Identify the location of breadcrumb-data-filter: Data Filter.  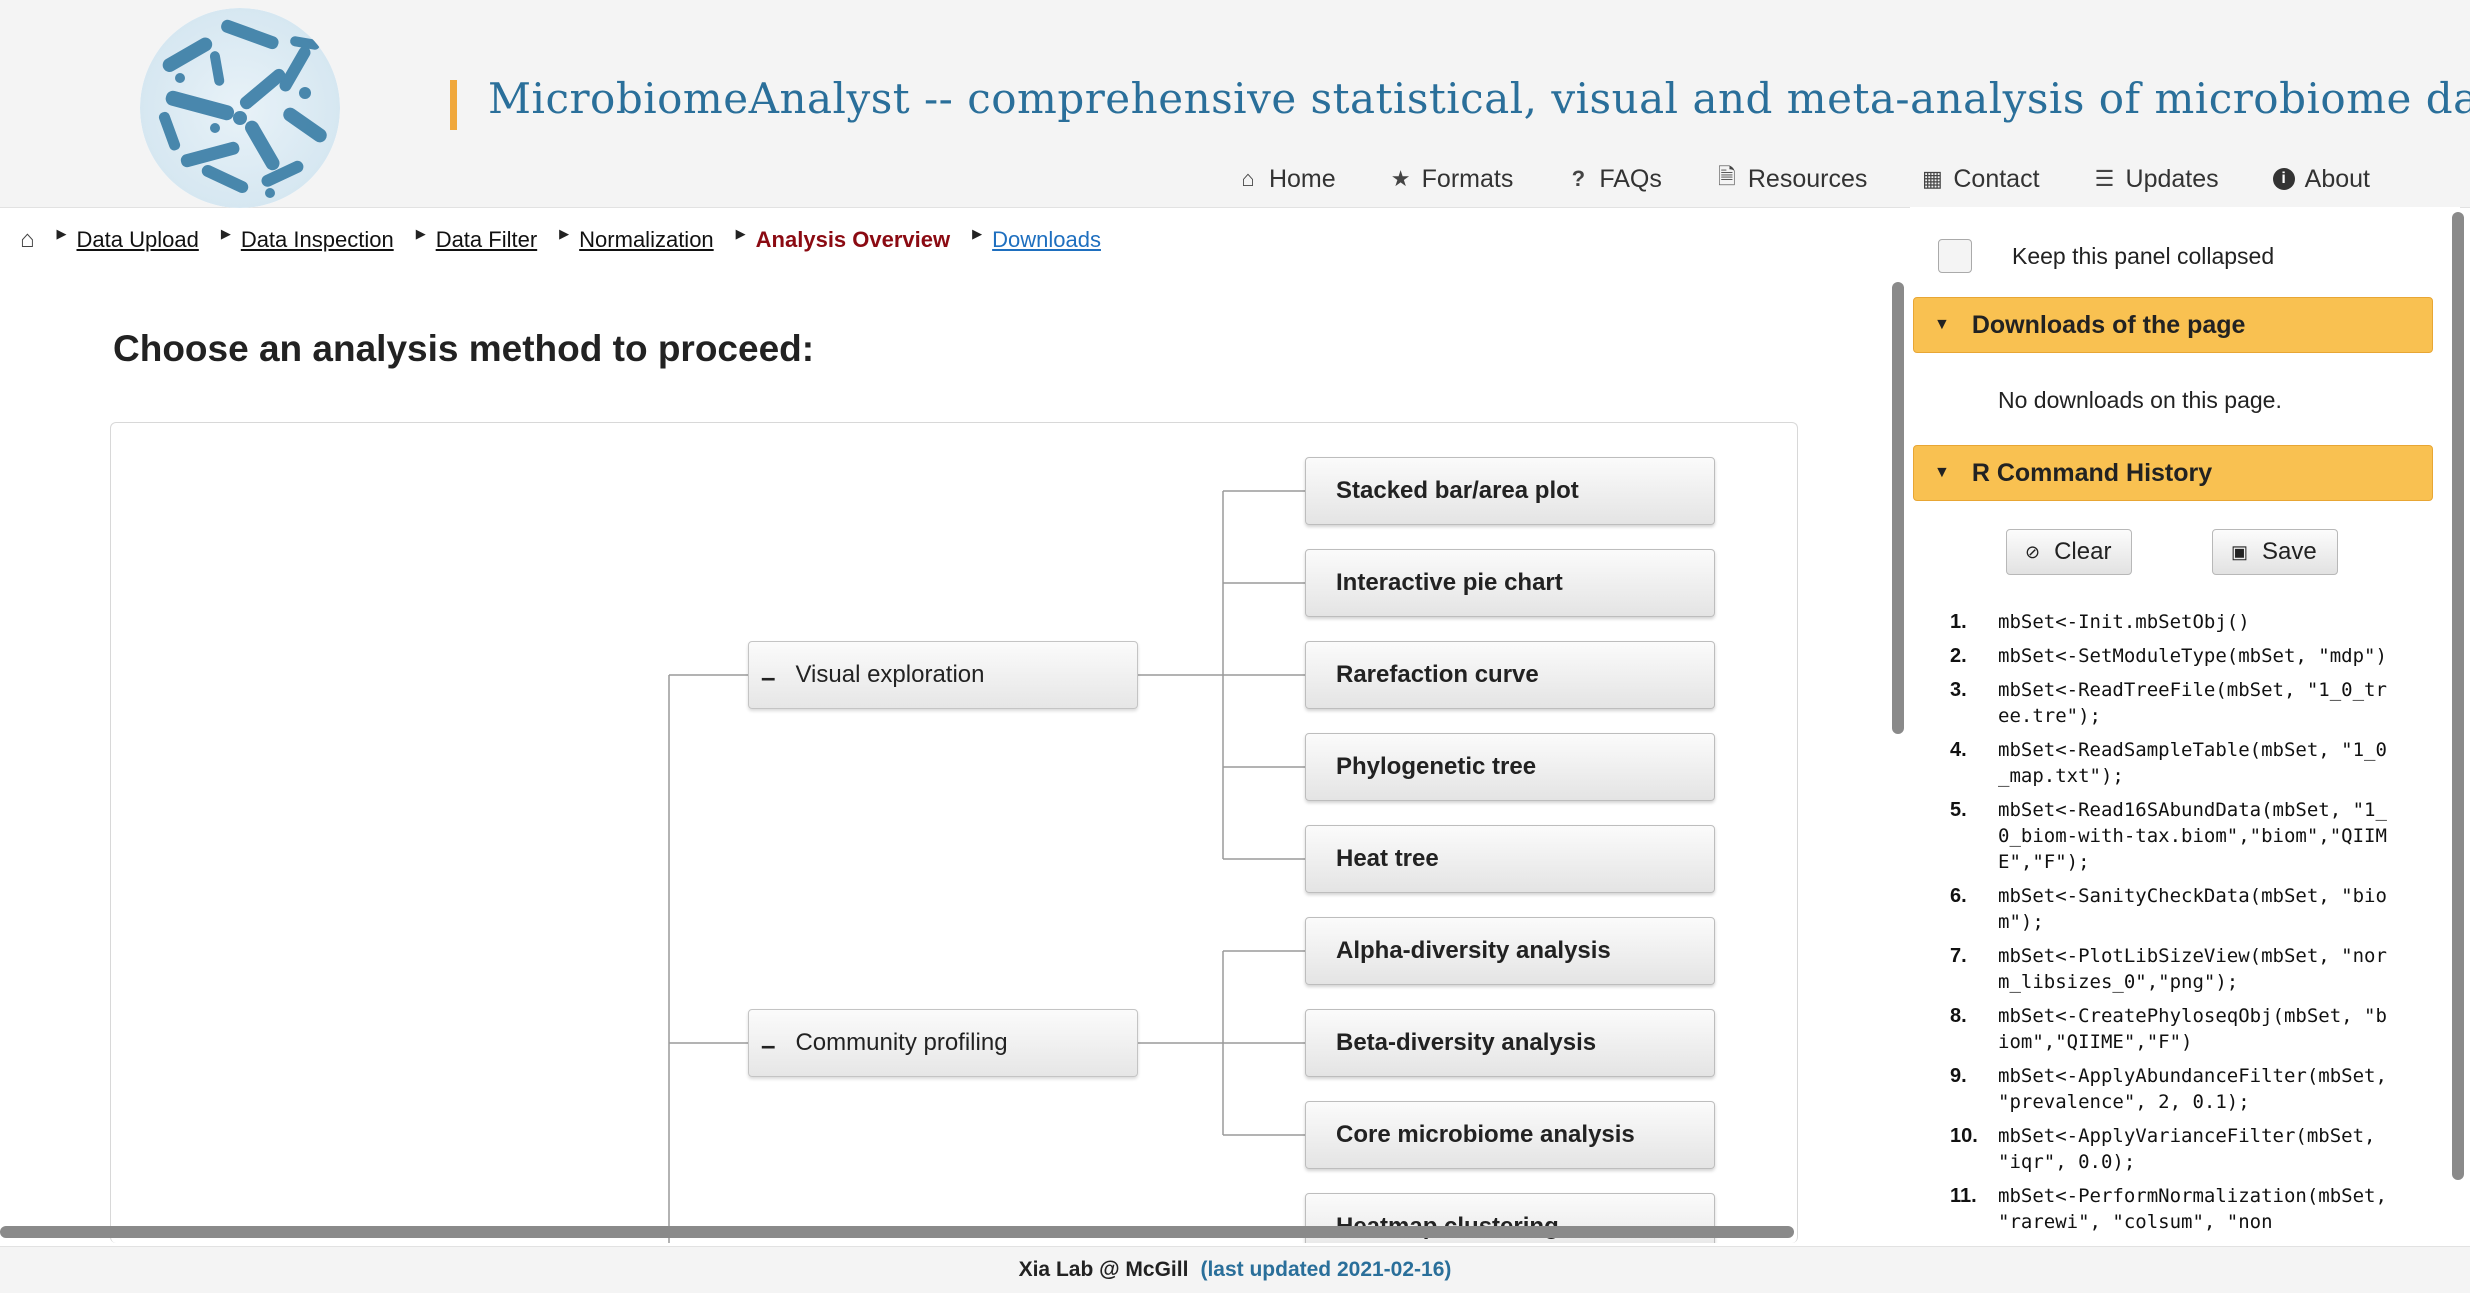
(486, 239).